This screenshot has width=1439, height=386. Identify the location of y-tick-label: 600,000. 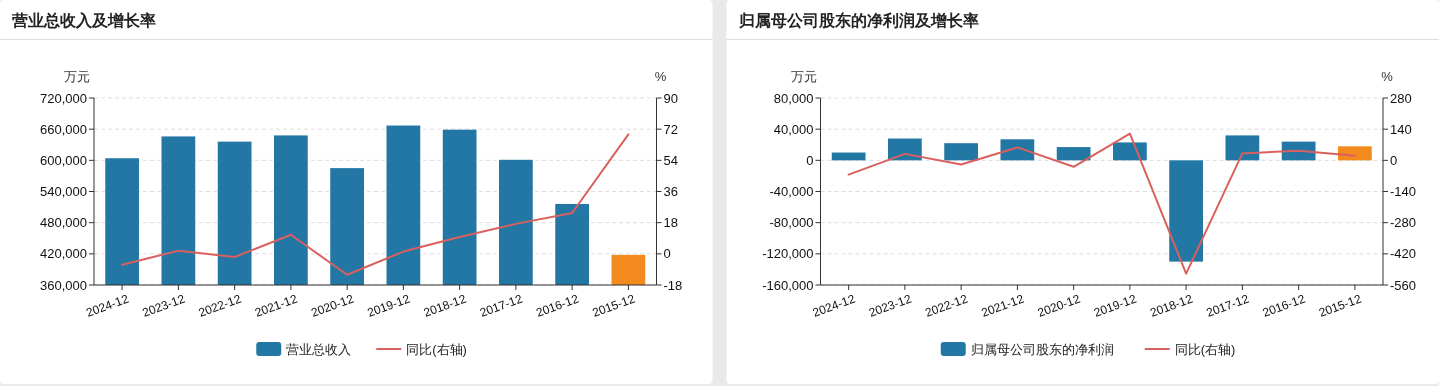
(63, 160).